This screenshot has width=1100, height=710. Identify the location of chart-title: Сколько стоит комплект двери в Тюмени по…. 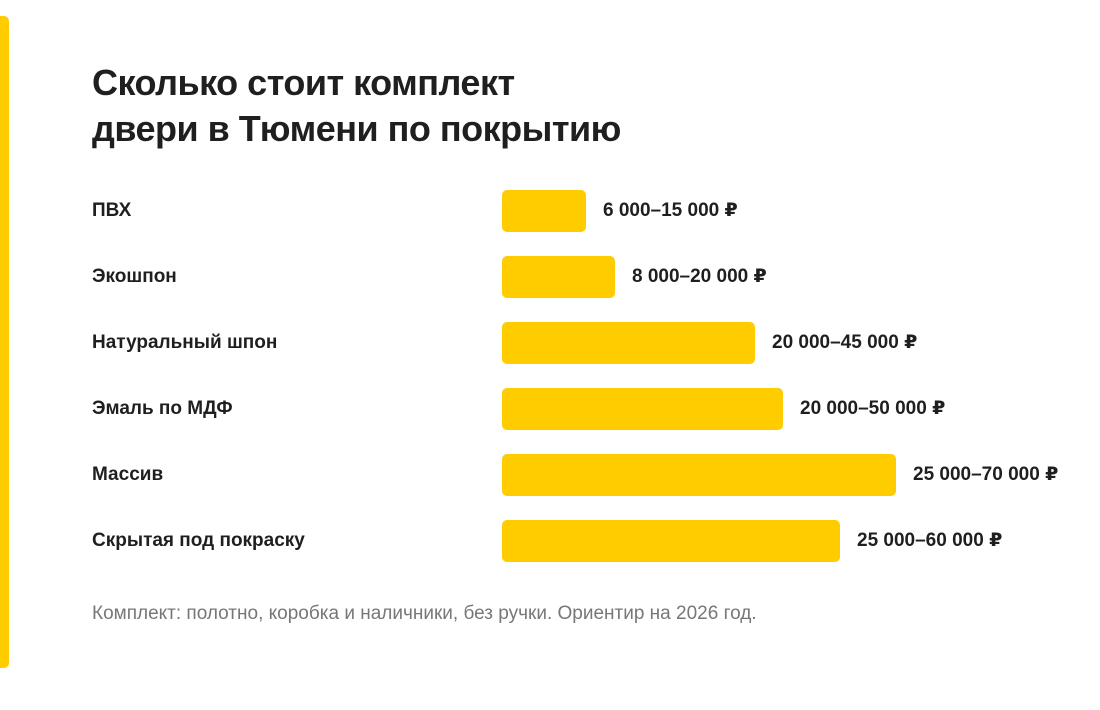
(492, 106).